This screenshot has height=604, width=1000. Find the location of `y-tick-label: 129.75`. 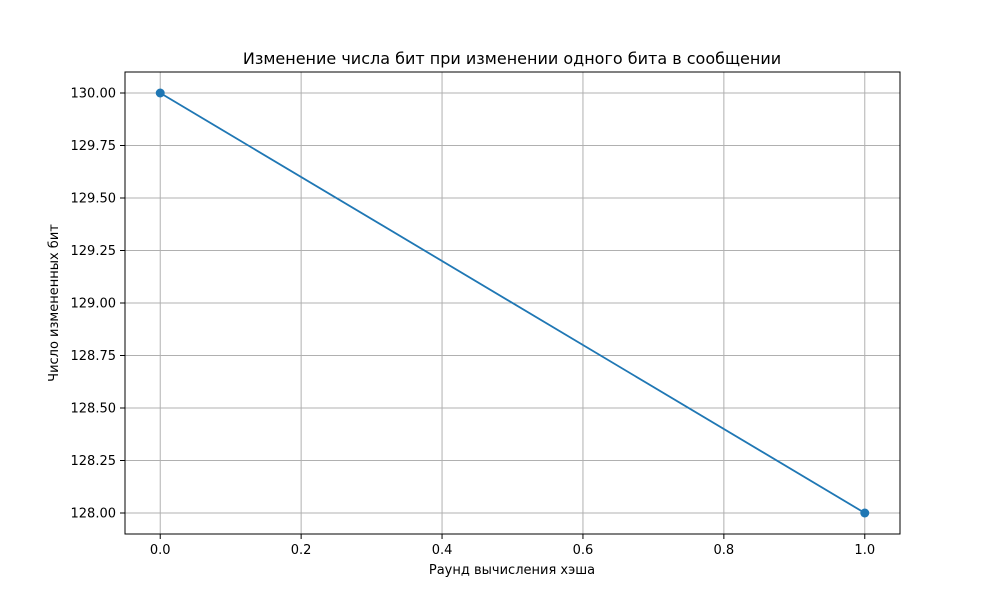

y-tick-label: 129.75 is located at coordinates (94, 146).